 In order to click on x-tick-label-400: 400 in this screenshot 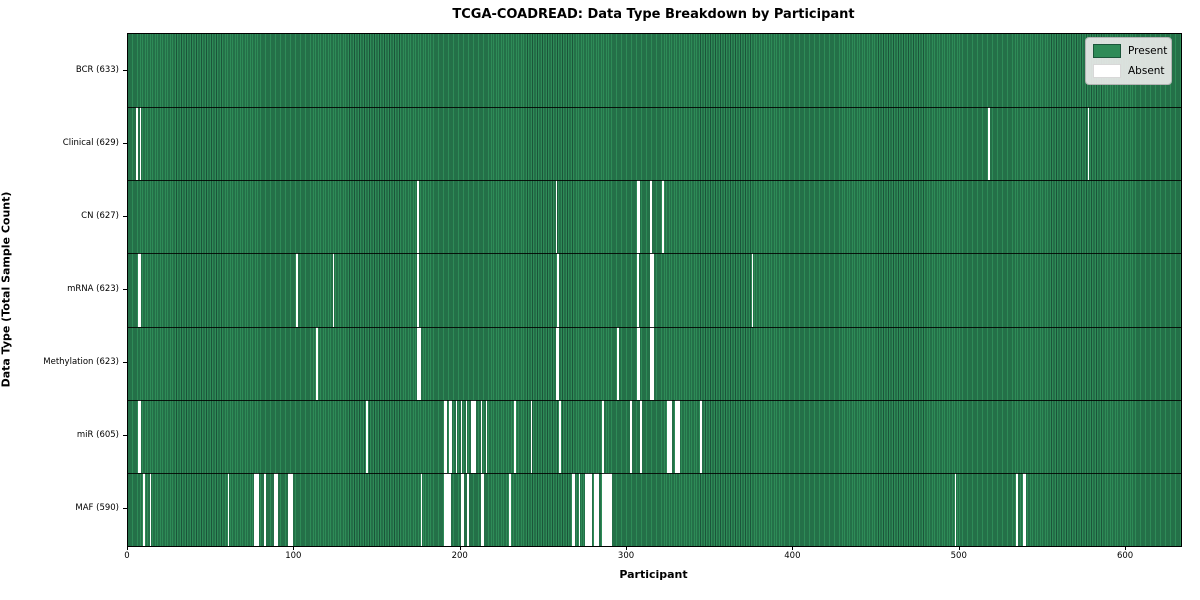, I will do `click(792, 556)`.